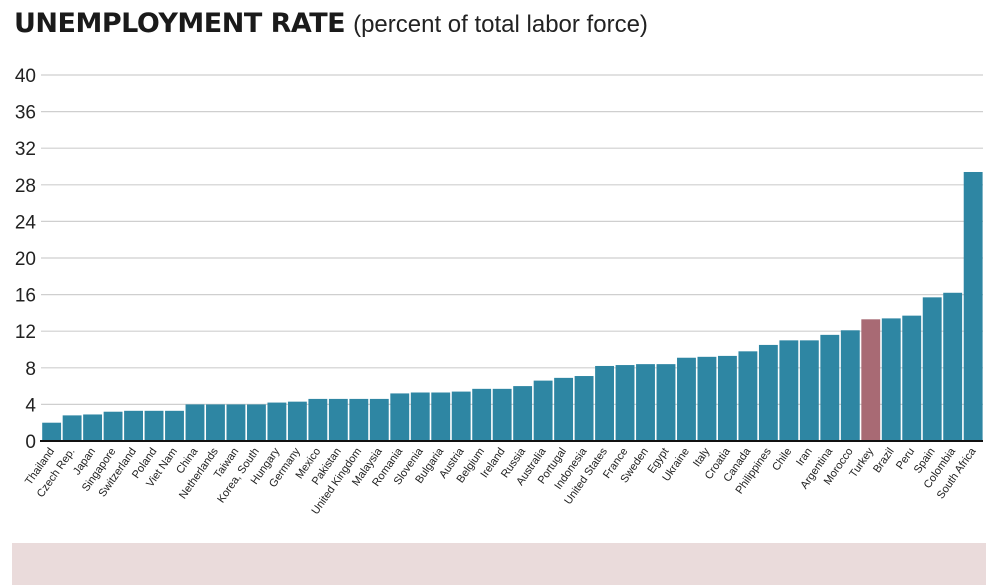 Image resolution: width=994 pixels, height=585 pixels. Describe the element at coordinates (809, 390) in the screenshot. I see `bar-iran` at that location.